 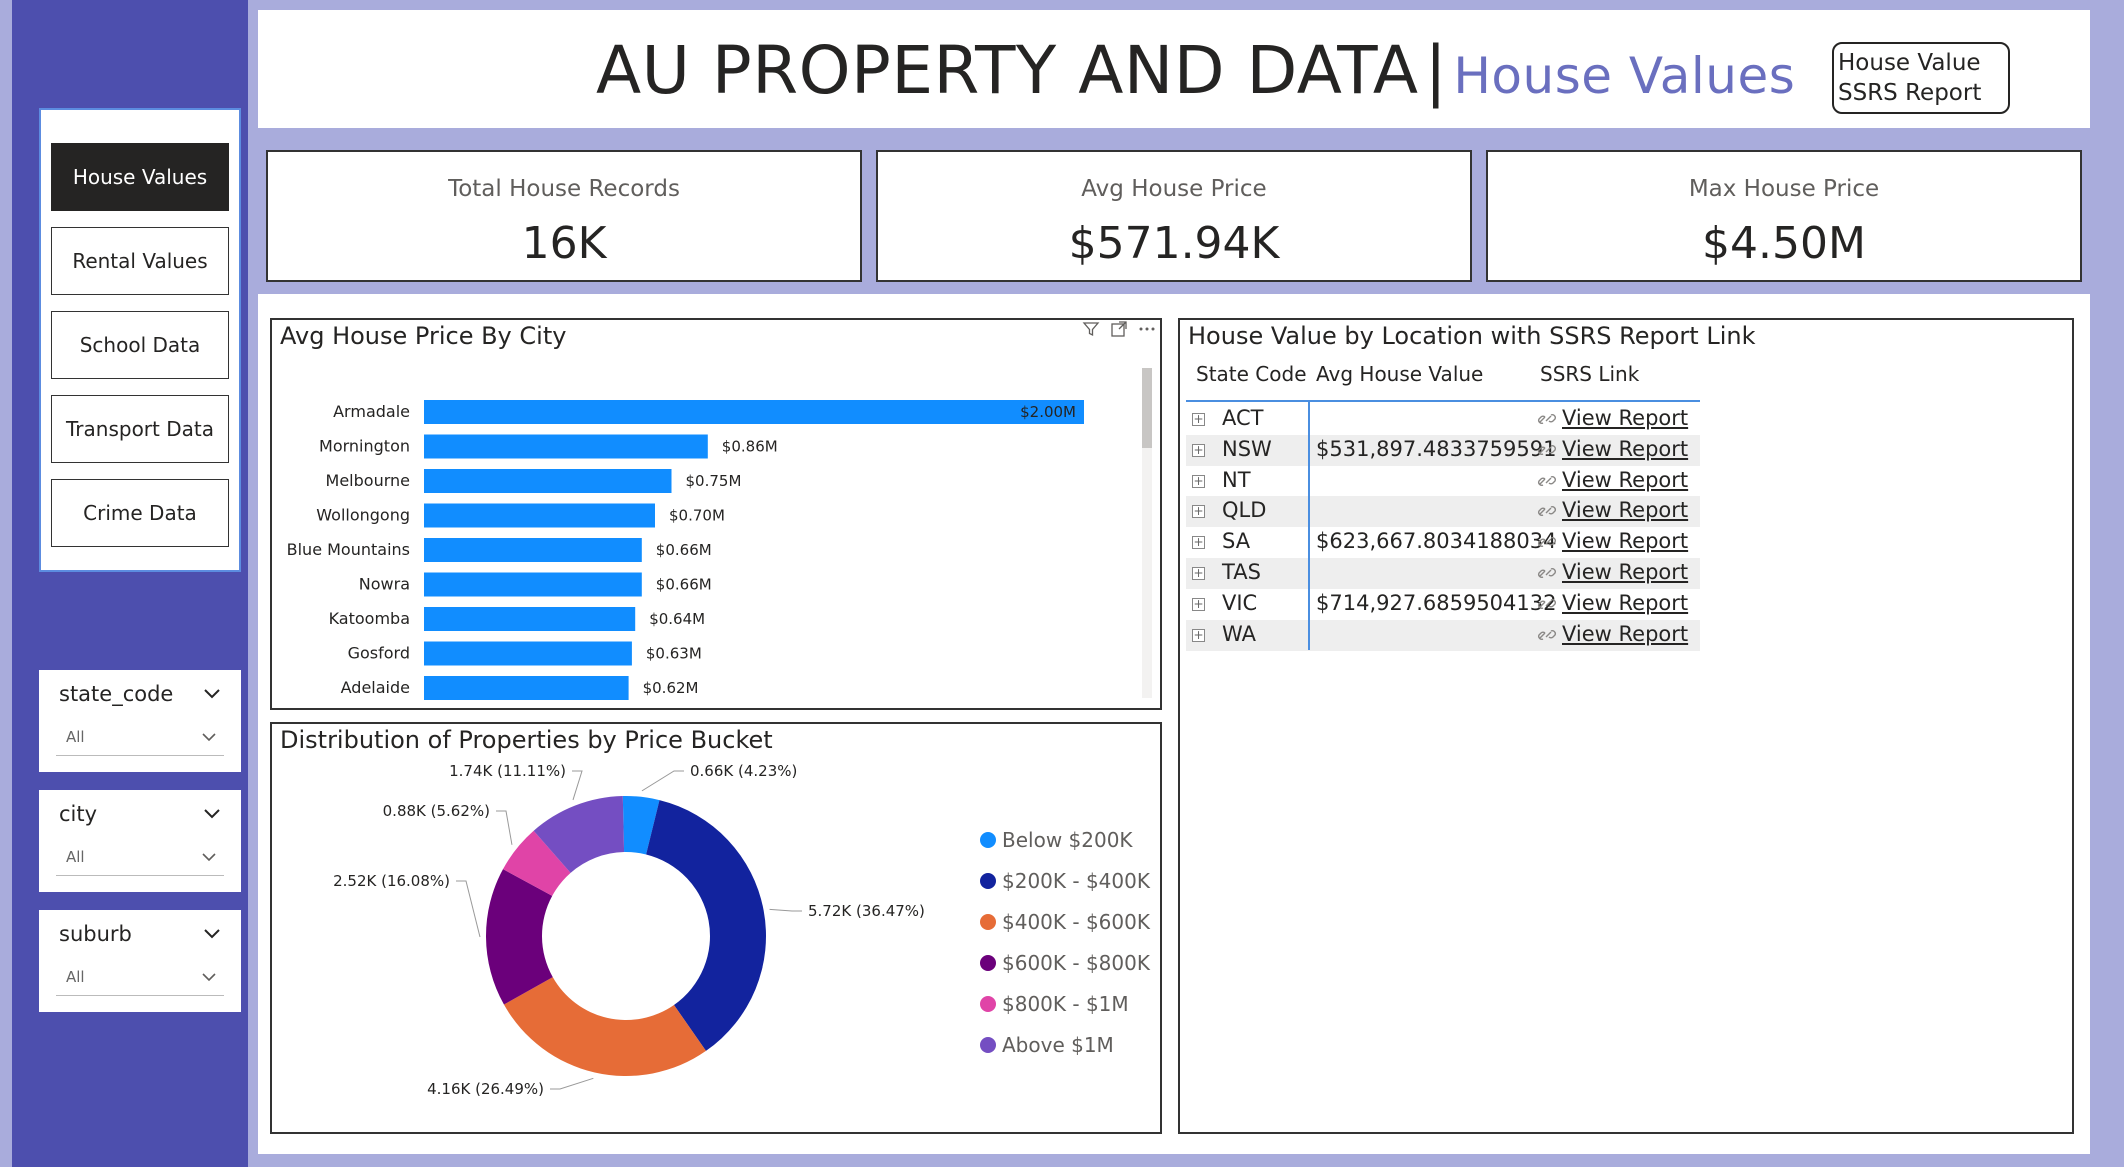 I want to click on state-code-cell: VIC, so click(x=1240, y=602).